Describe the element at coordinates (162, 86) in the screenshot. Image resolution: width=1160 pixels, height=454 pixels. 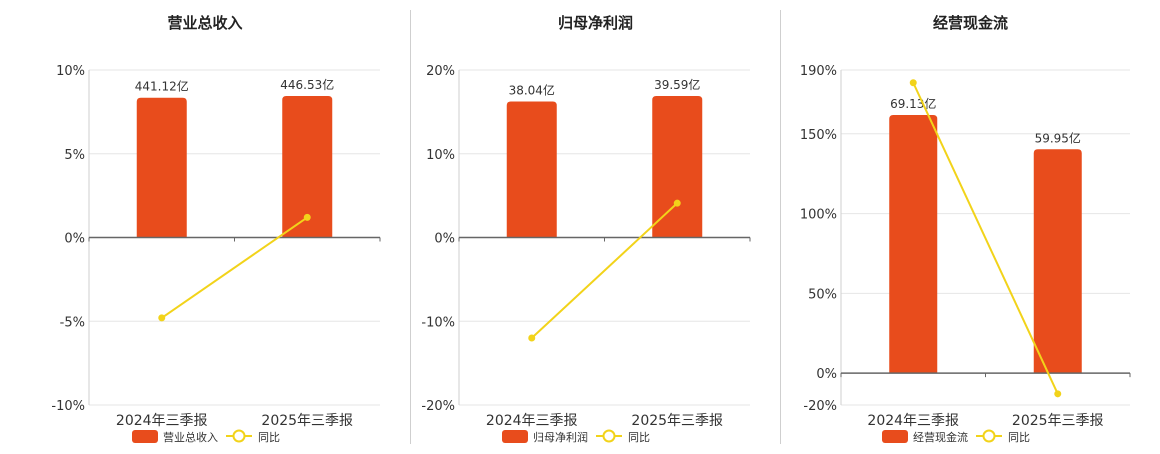
I see `bar-data-label: 441.12亿` at that location.